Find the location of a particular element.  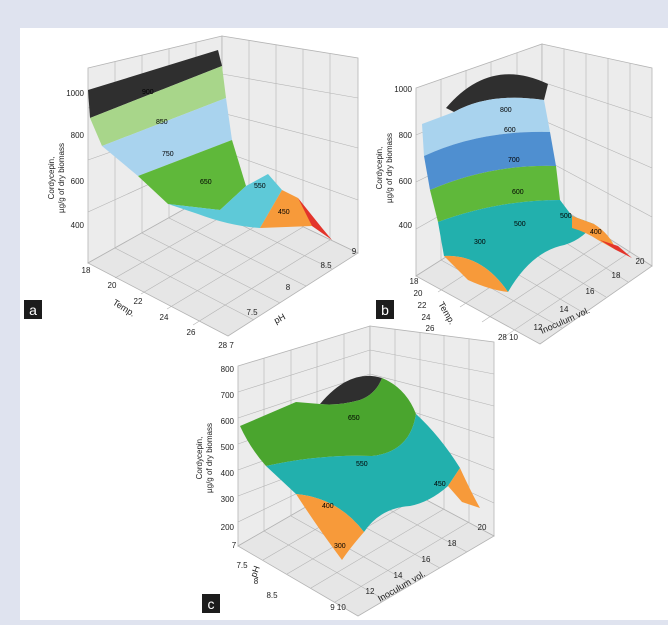

plot-b-contour-300: 300 is located at coordinates (480, 242).